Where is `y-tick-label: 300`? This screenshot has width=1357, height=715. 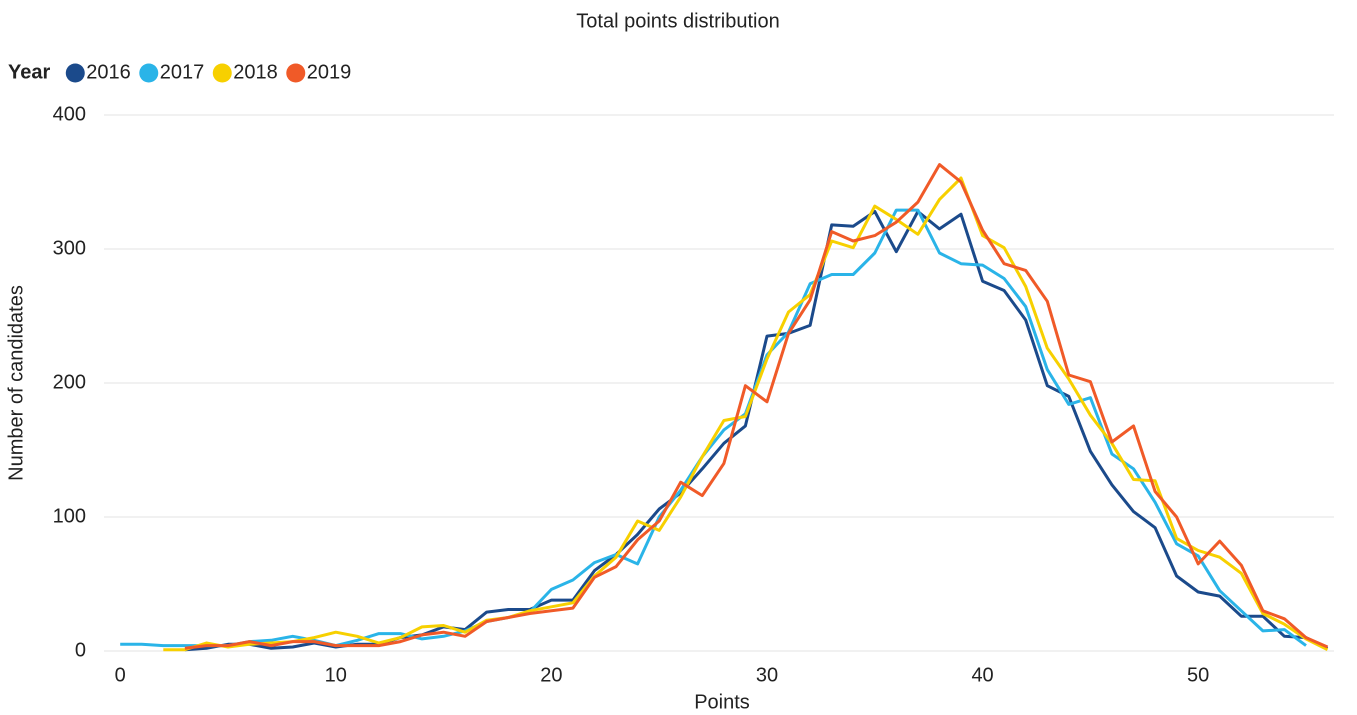
y-tick-label: 300 is located at coordinates (69, 248).